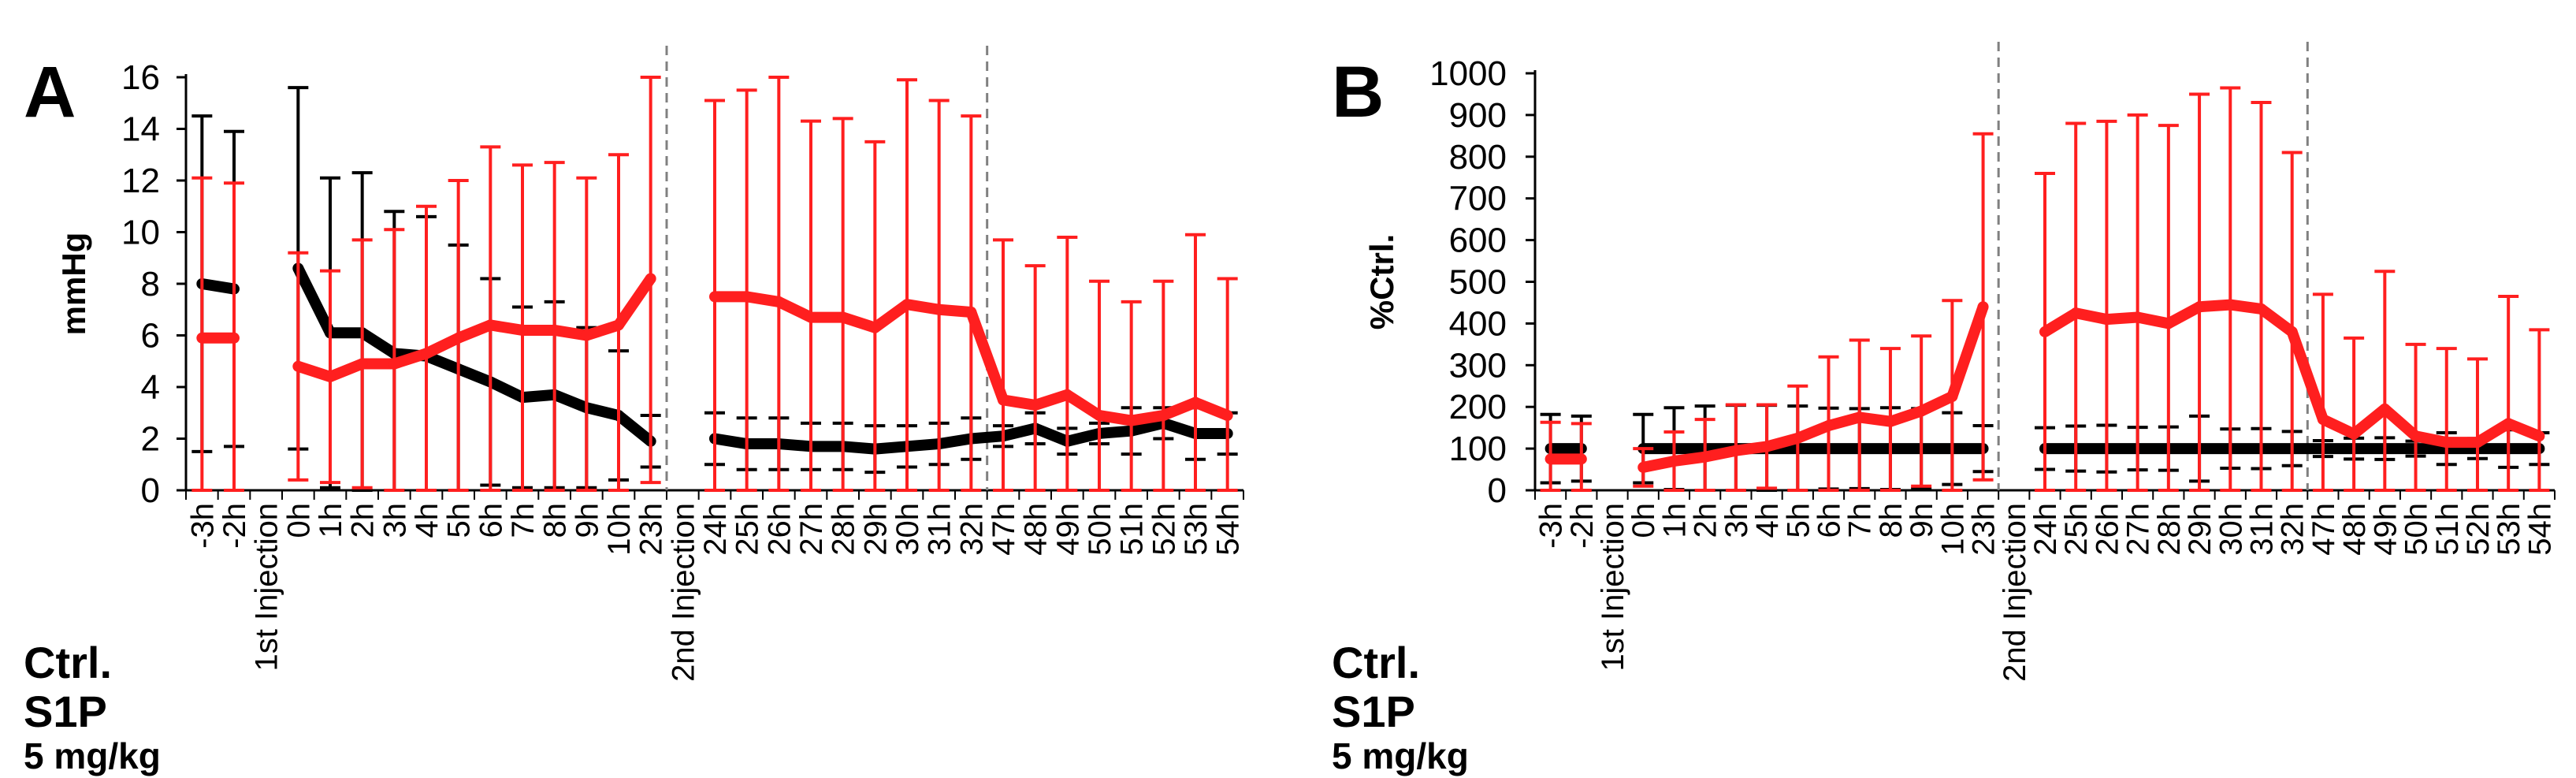 This screenshot has width=2576, height=778. Describe the element at coordinates (811, 529) in the screenshot. I see `panel-a-x-tick-label: 27h` at that location.